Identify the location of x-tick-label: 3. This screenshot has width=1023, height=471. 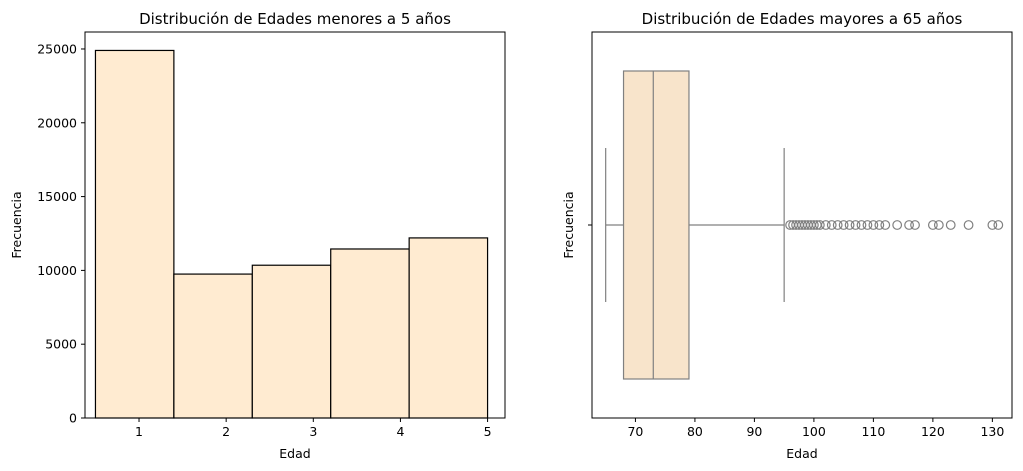
(313, 431).